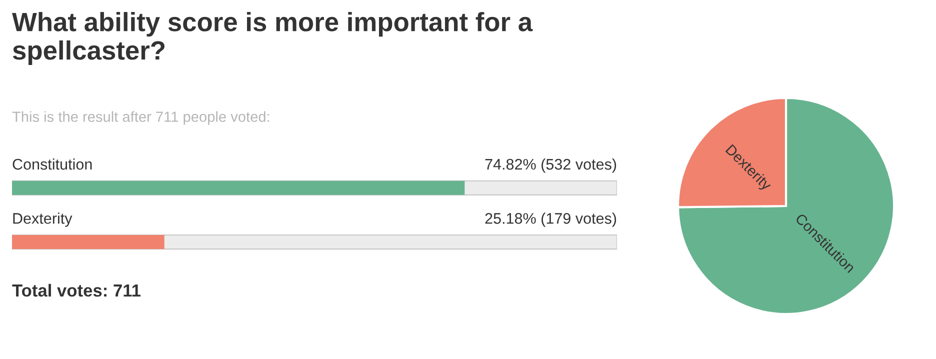  What do you see at coordinates (272, 39) in the screenshot?
I see `chart-title: What ability score is more important for a spellcaster?` at bounding box center [272, 39].